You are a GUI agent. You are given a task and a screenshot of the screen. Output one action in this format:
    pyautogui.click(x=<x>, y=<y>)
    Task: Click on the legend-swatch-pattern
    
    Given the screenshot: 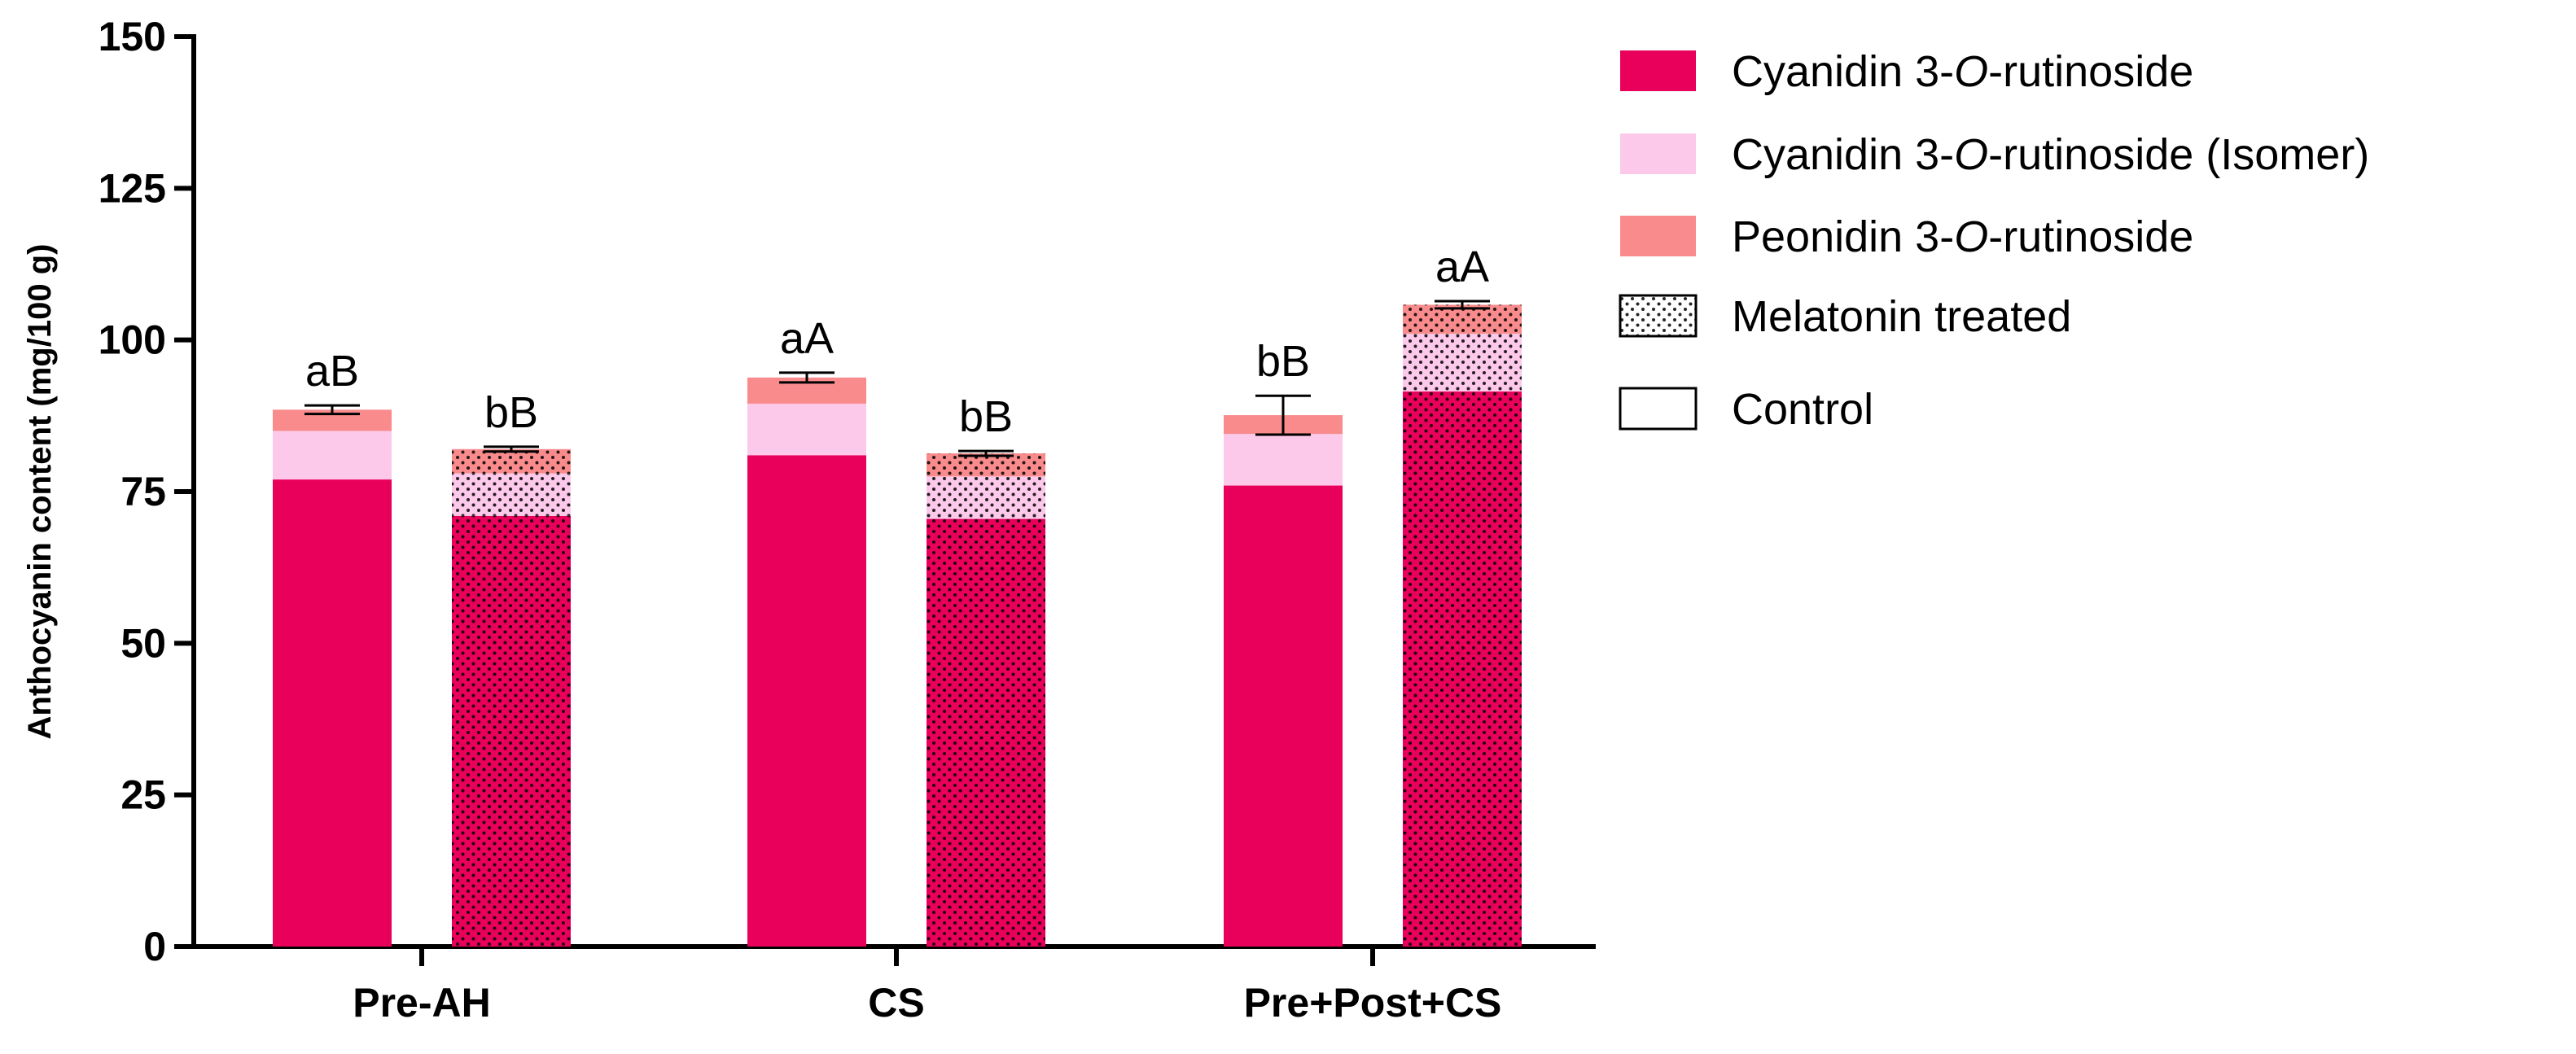 What is the action you would take?
    pyautogui.click(x=1658, y=315)
    